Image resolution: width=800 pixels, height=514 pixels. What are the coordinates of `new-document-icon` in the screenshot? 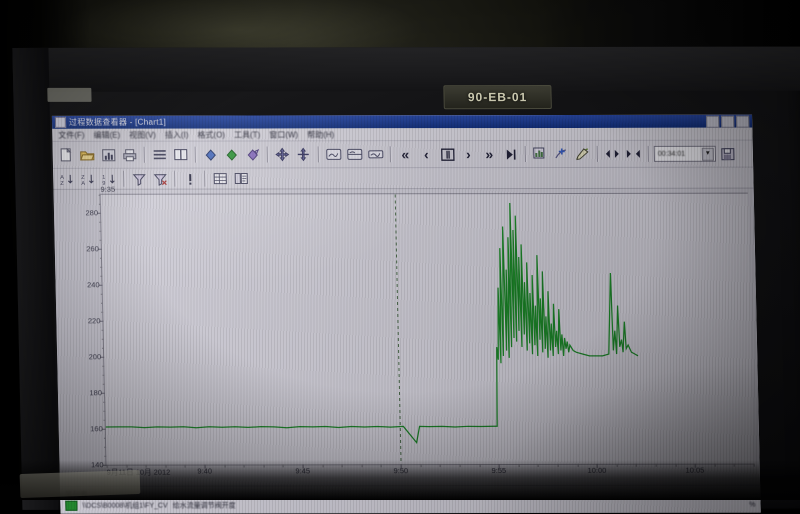 It's located at (66, 154).